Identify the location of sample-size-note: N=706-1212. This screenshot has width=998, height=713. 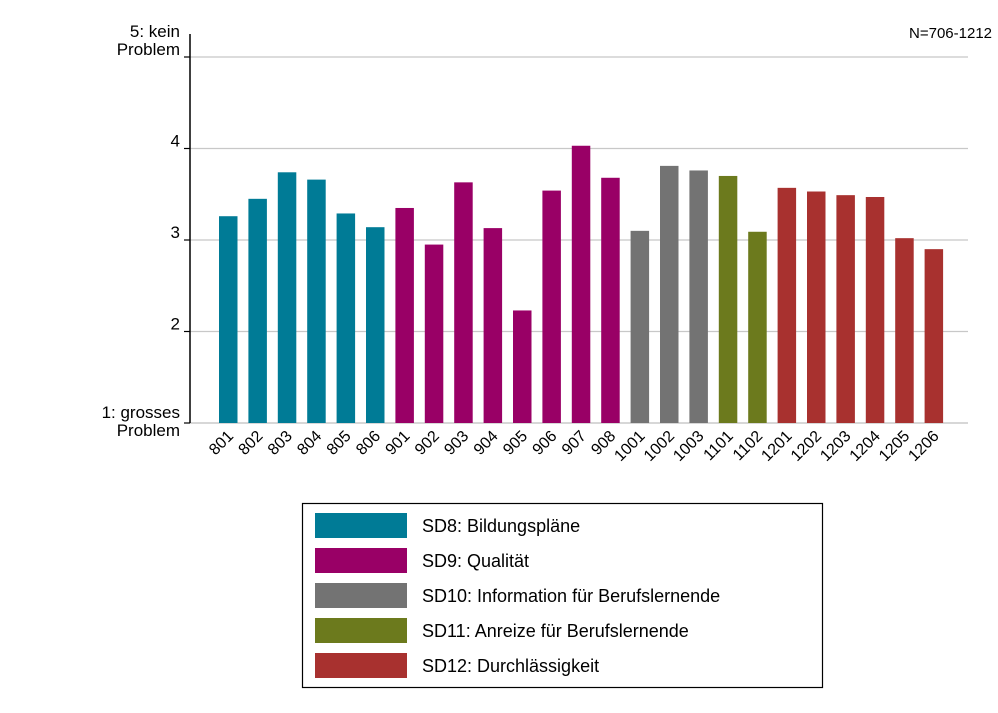
(950, 33).